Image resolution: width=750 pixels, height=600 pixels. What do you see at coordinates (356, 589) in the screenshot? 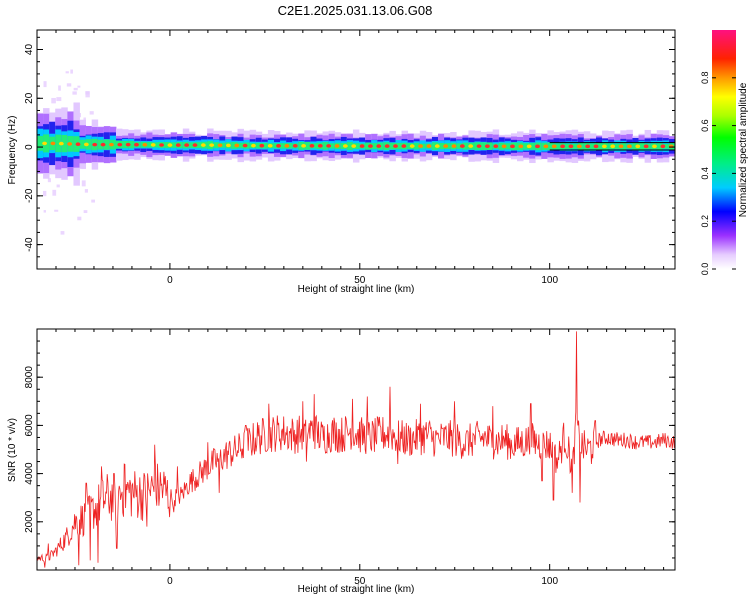
I see `snr-x-axis-label: Height of straight line (km)` at bounding box center [356, 589].